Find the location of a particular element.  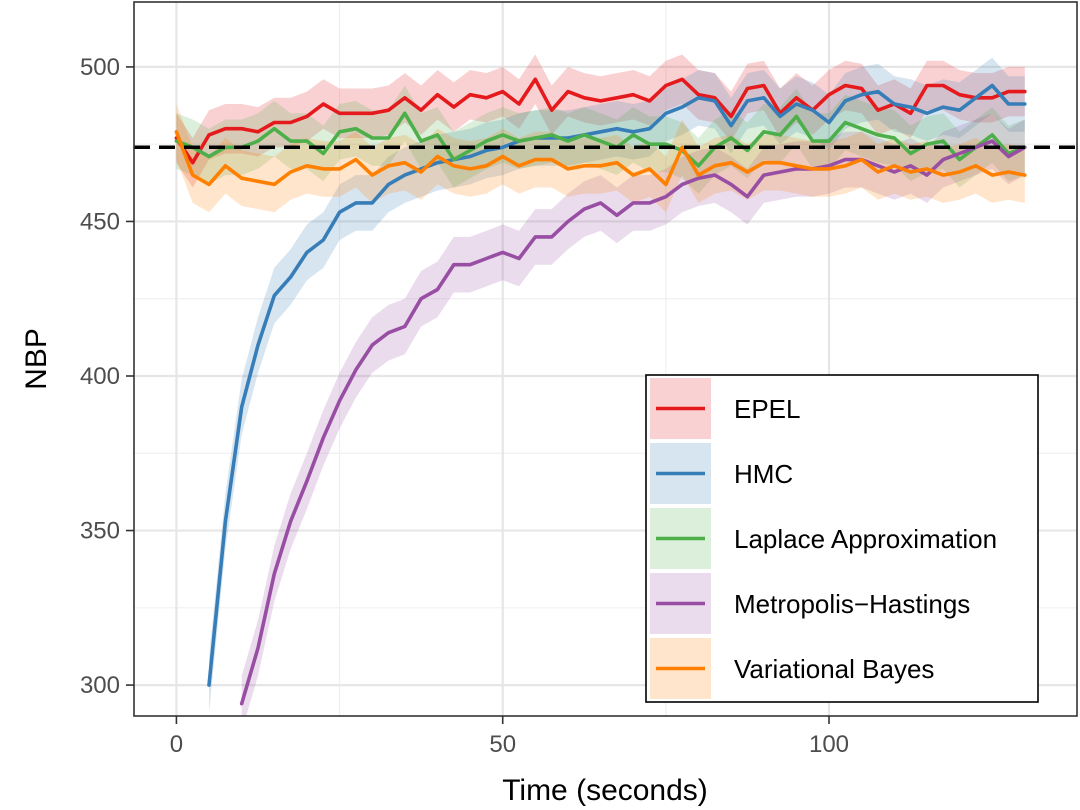

y-tick-label: 400 is located at coordinates (100, 376).